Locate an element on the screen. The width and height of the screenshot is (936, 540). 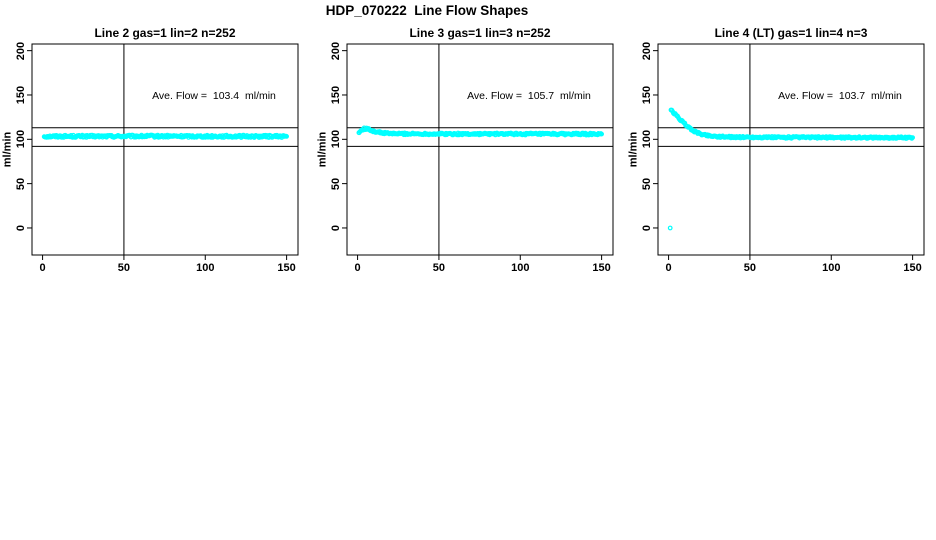
ave-flow-annotation-line2: Ave. Flow = 103.4 ml/min is located at coordinates (214, 96).